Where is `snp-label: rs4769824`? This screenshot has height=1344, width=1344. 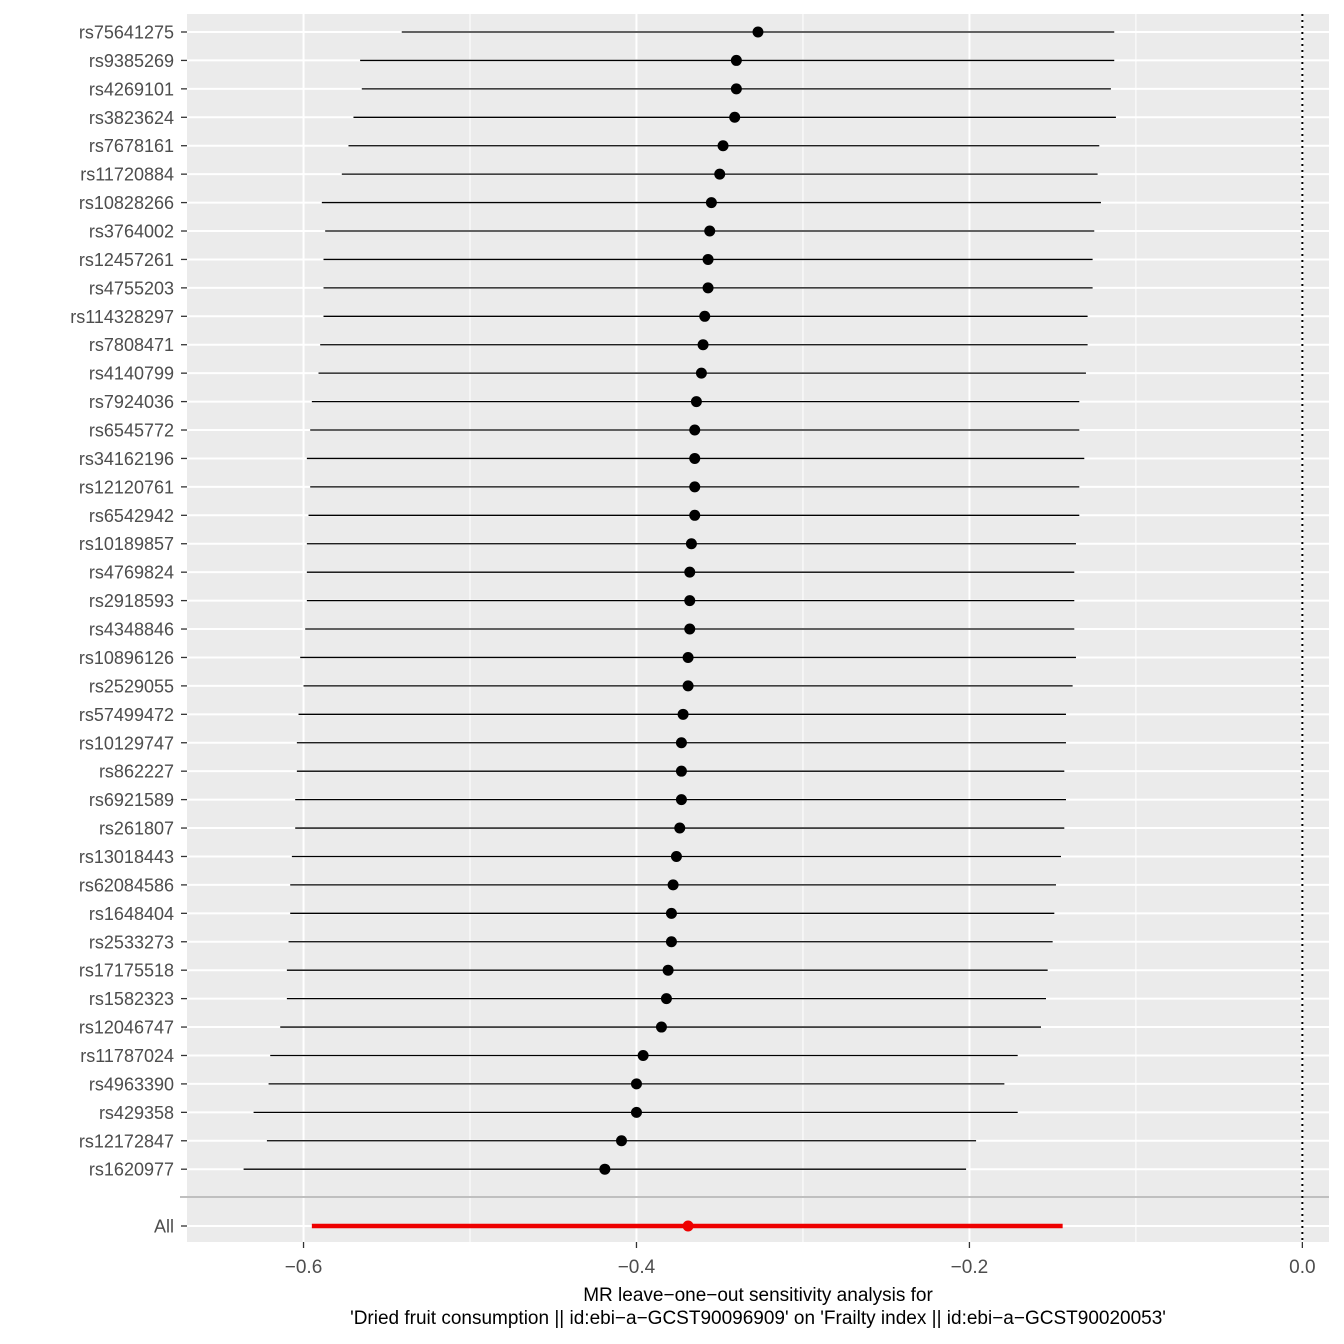
snp-label: rs4769824 is located at coordinates (131, 573).